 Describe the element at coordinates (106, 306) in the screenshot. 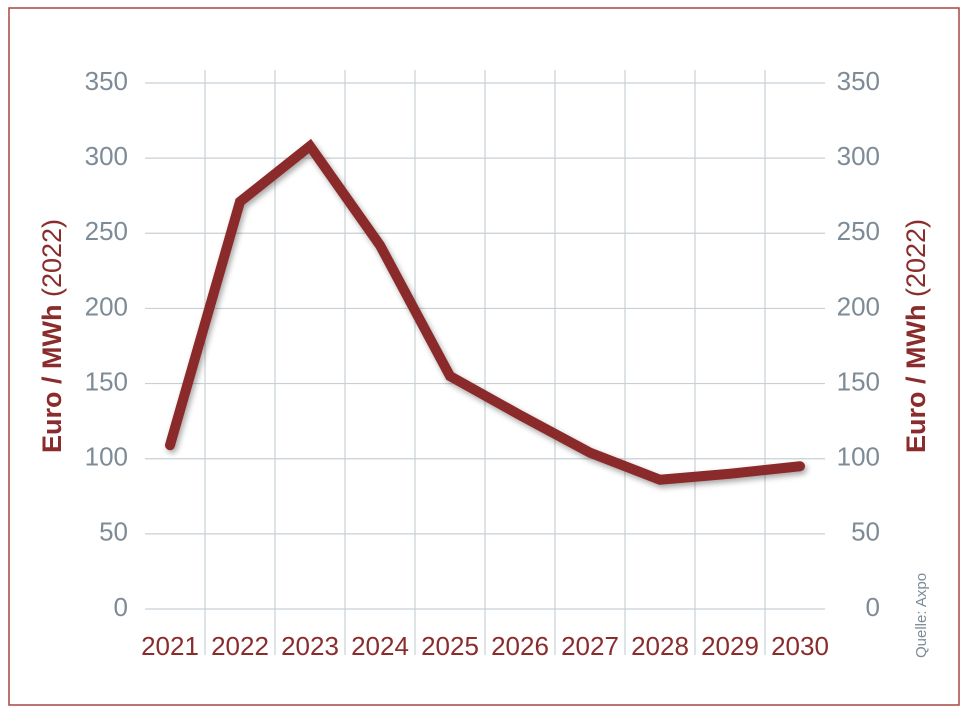

I see `y-tick-label: 200` at that location.